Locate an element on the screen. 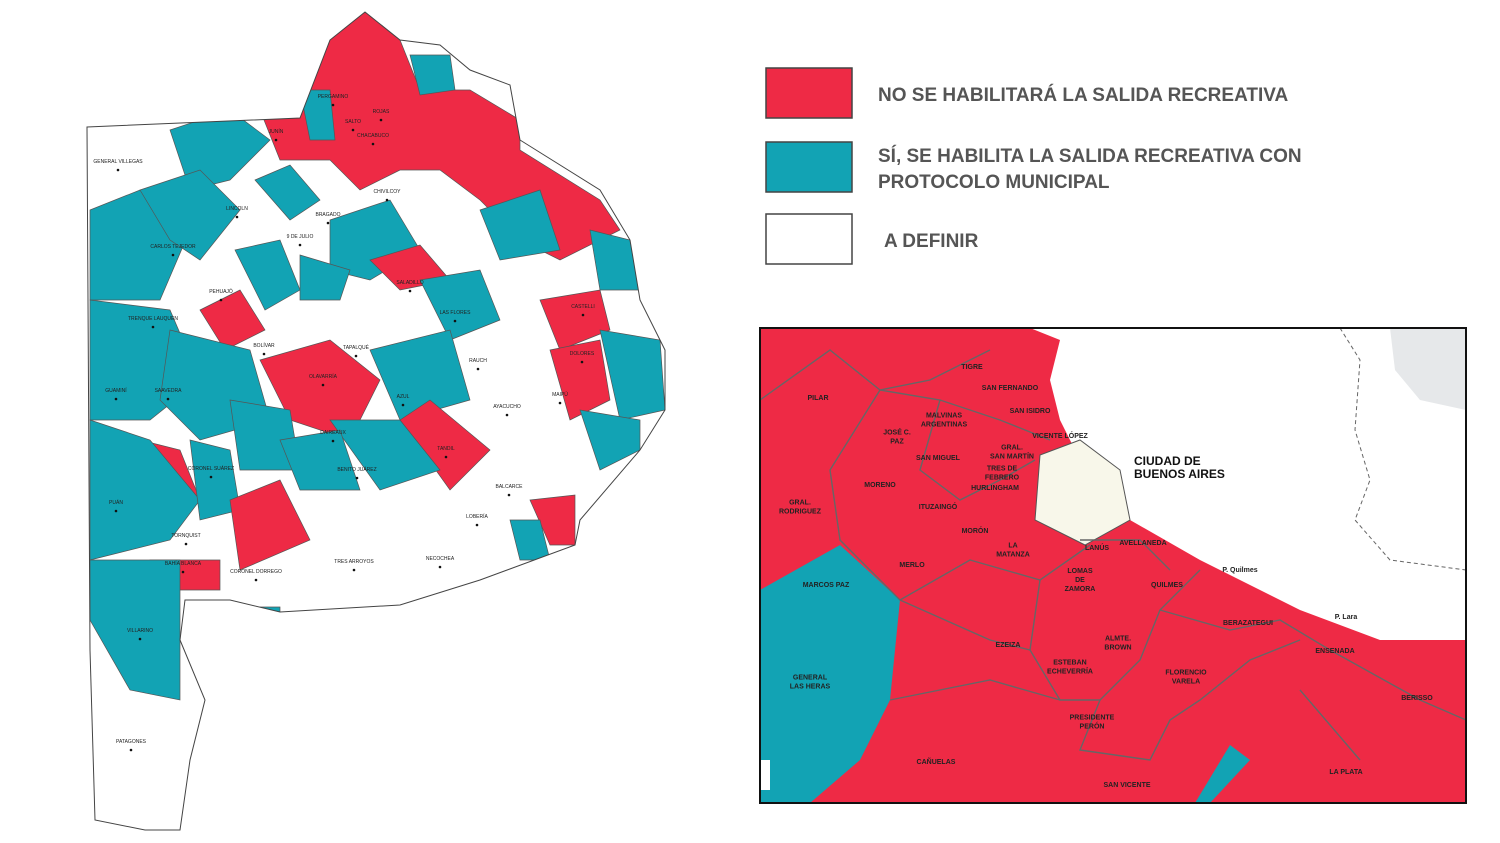 The height and width of the screenshot is (843, 1500). province-label: CHIVILCOY is located at coordinates (388, 192).